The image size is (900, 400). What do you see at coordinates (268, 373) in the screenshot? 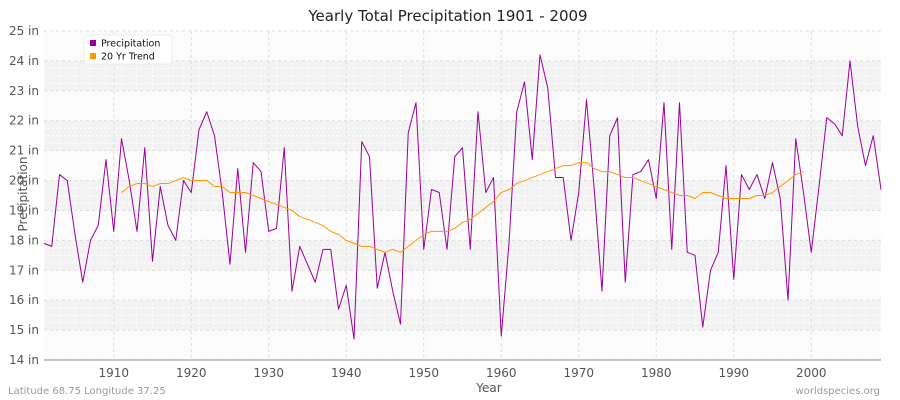
I see `x-tick-label: 1930` at bounding box center [268, 373].